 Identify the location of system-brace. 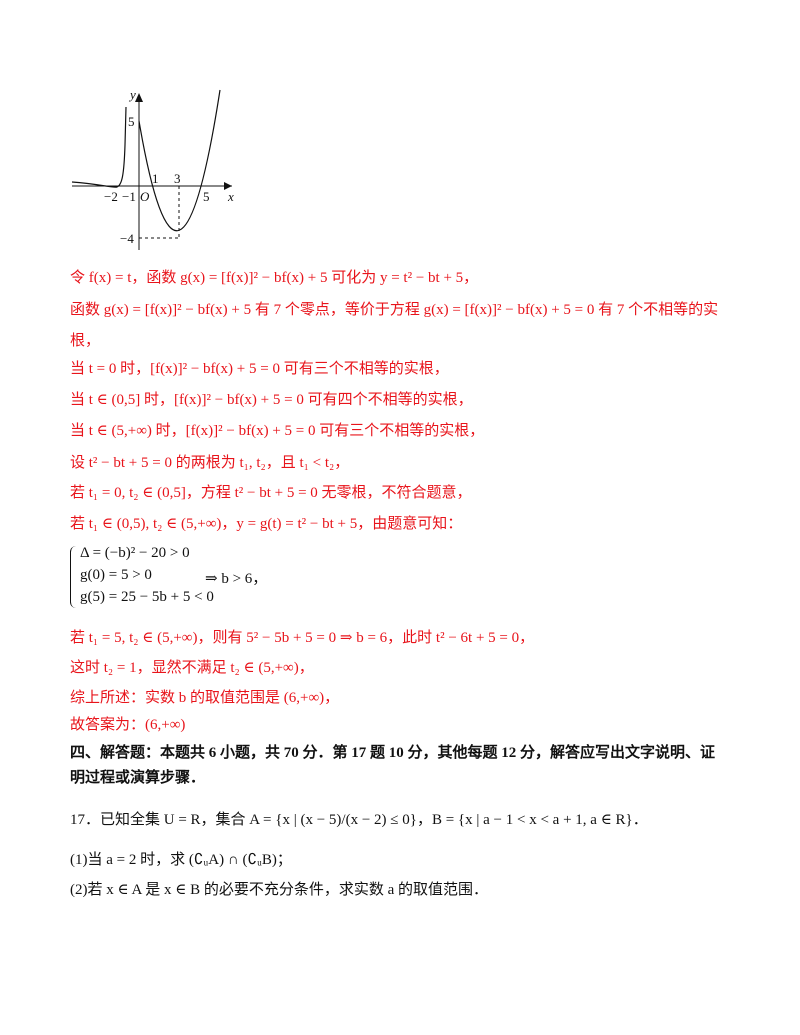
(73, 577).